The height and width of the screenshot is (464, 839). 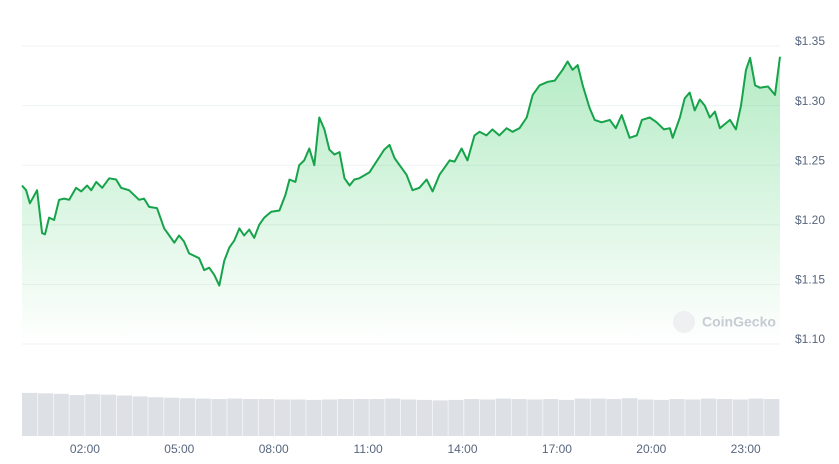 What do you see at coordinates (810, 41) in the screenshot?
I see `y-tick-label: $1.35` at bounding box center [810, 41].